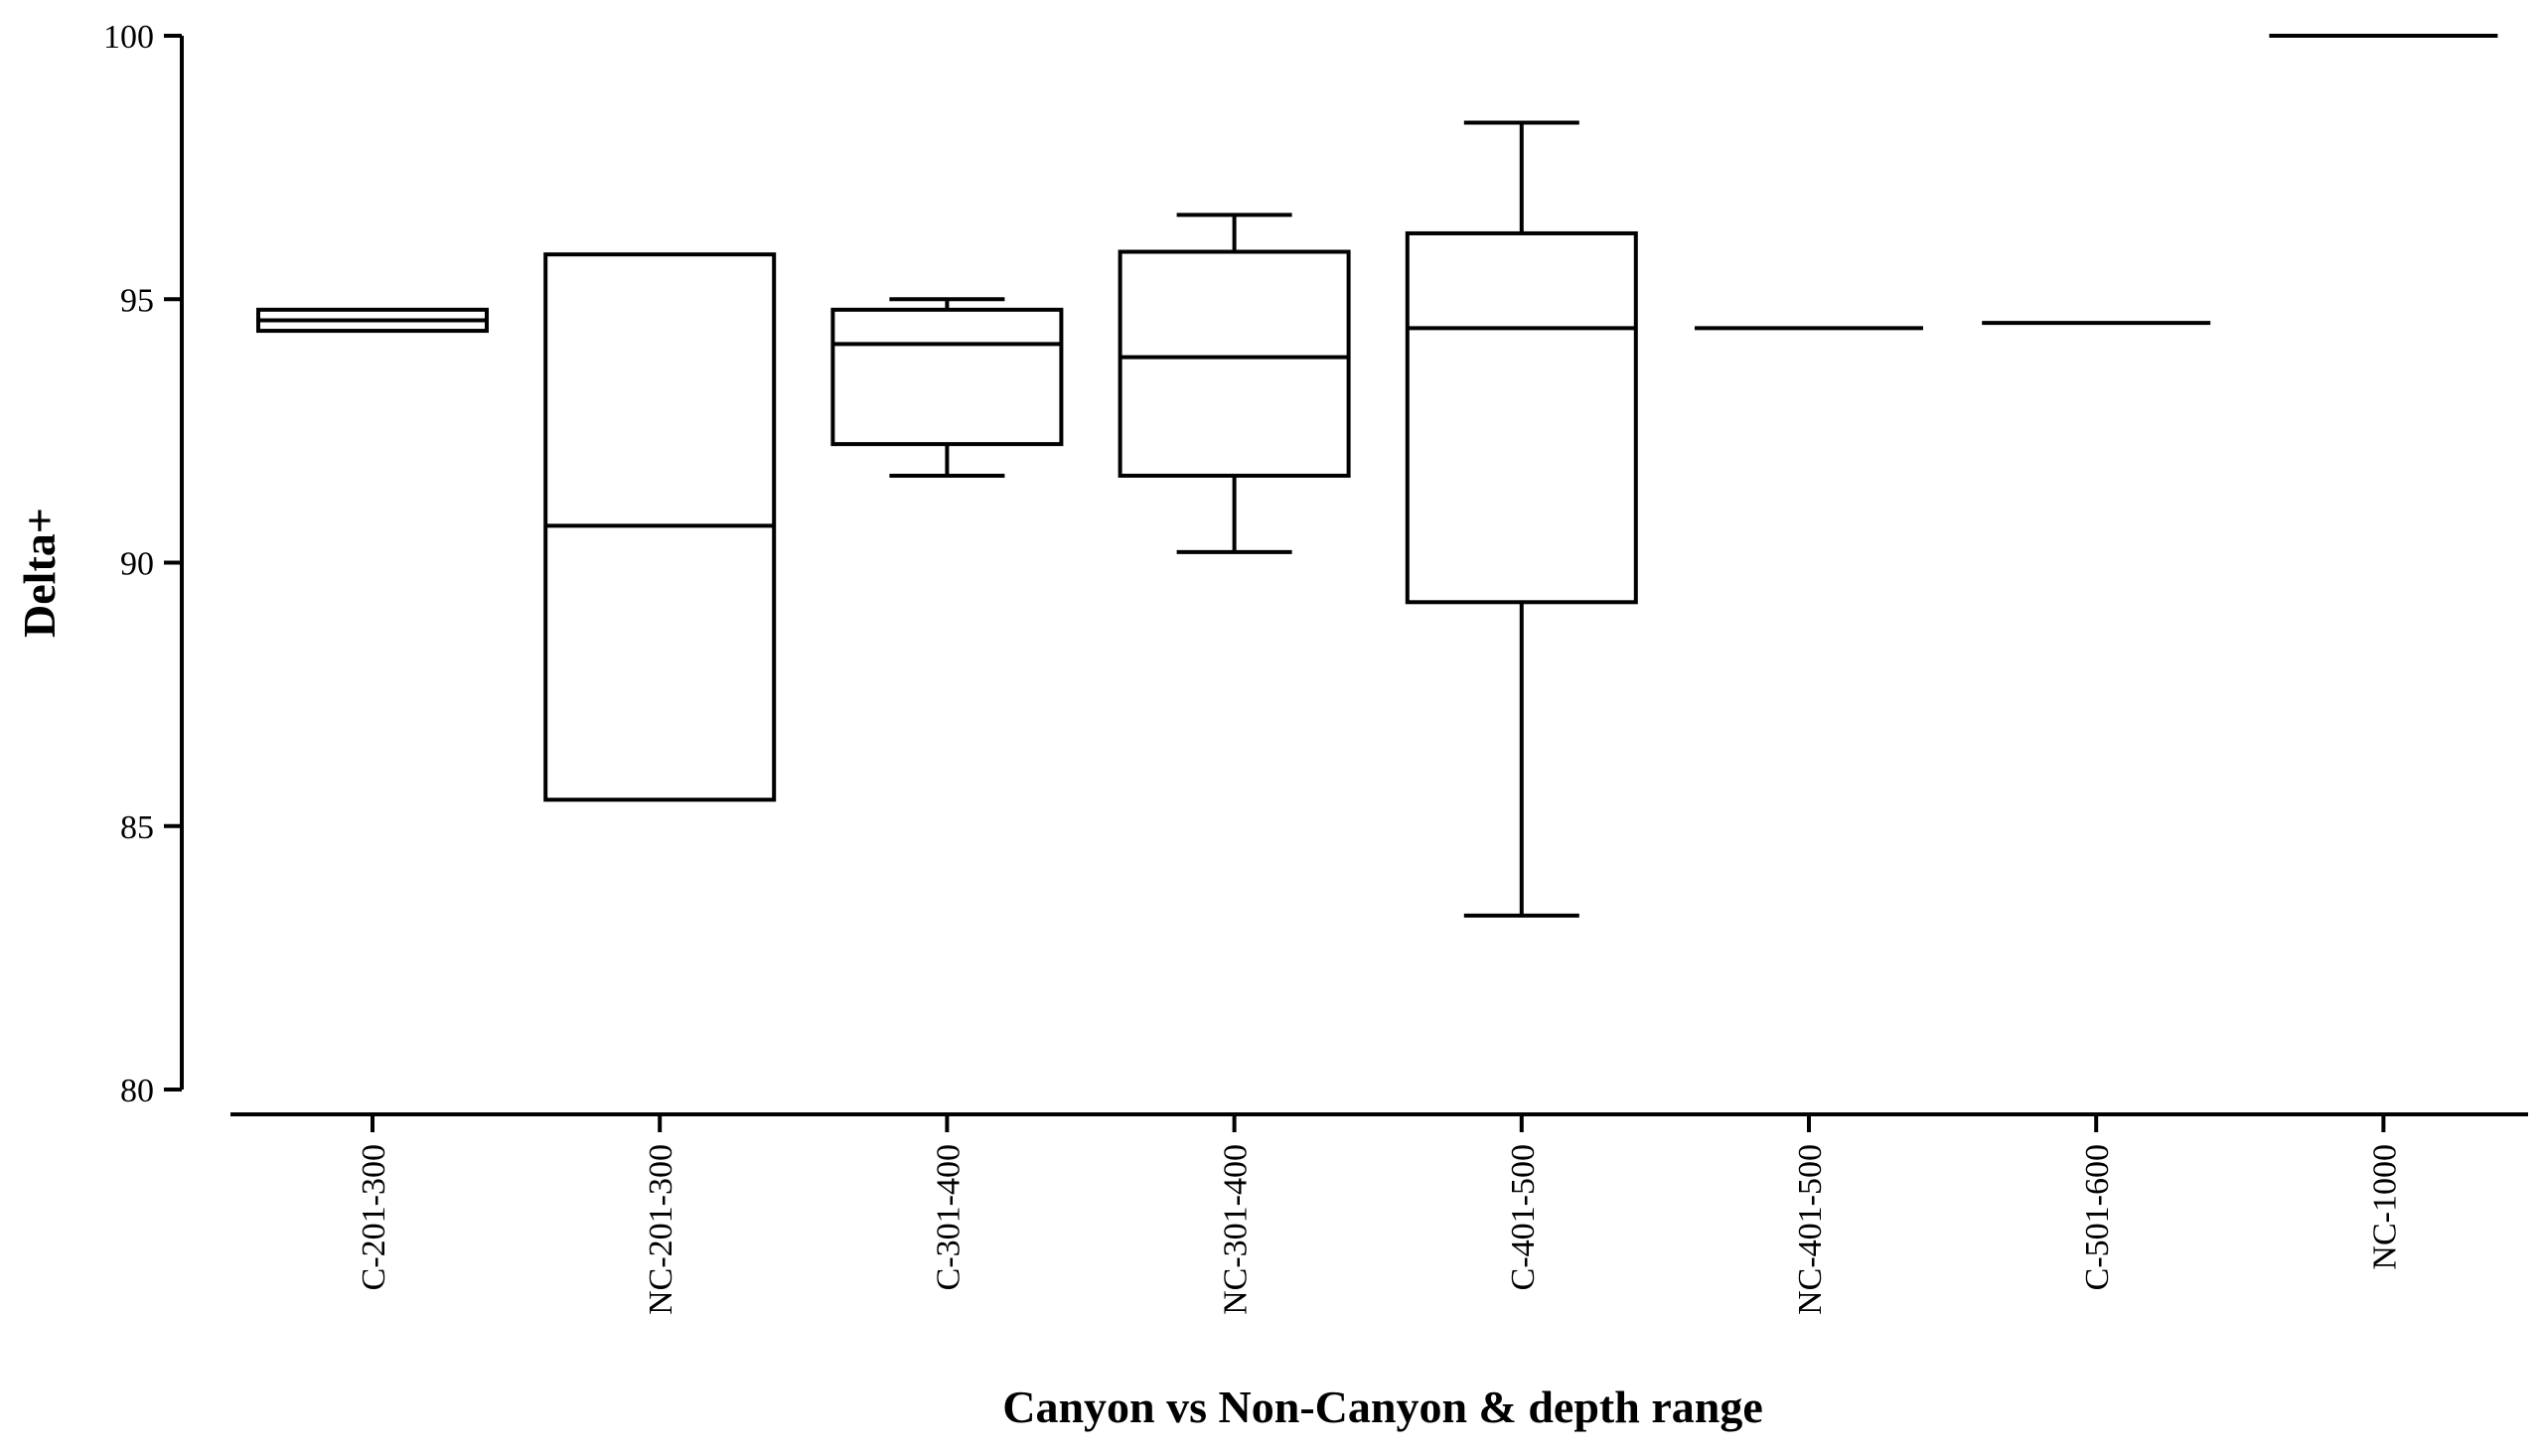  I want to click on y-tick-label: 80, so click(137, 1091).